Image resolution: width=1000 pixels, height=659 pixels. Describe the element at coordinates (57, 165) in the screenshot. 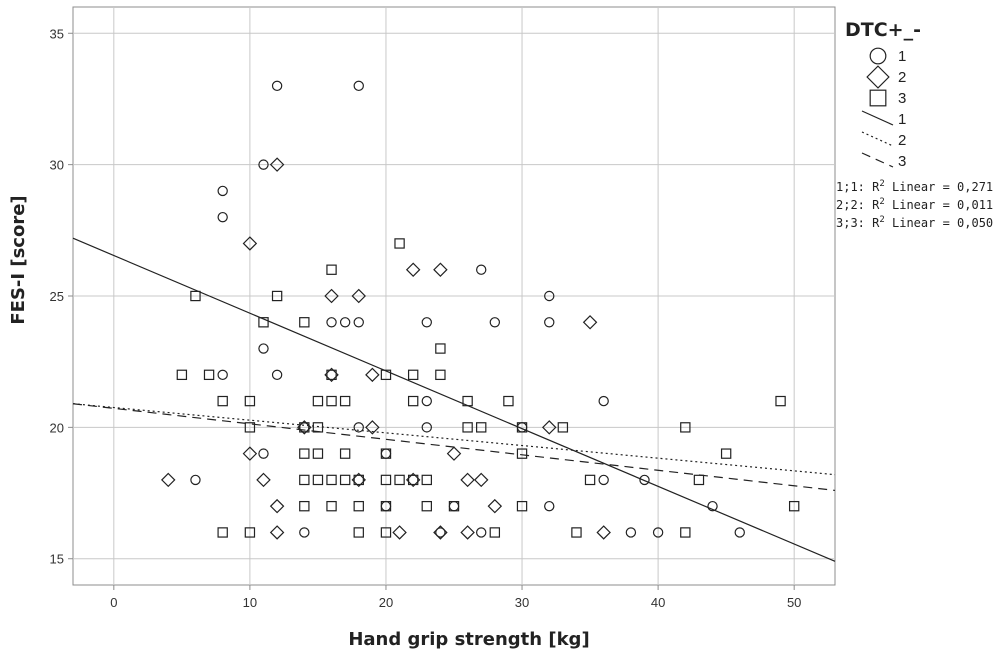

I see `y-tick-label: 30` at that location.